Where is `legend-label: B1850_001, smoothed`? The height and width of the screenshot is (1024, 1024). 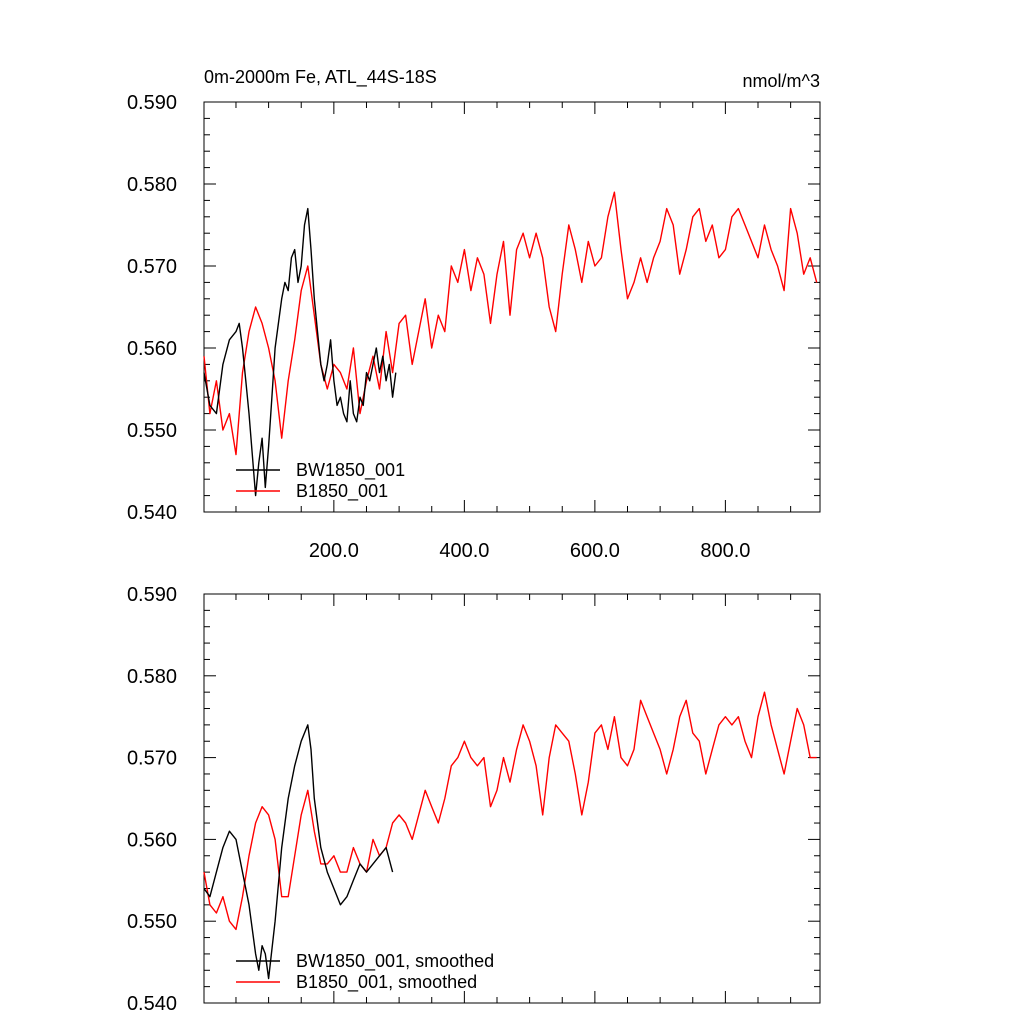
legend-label: B1850_001, smoothed is located at coordinates (386, 982).